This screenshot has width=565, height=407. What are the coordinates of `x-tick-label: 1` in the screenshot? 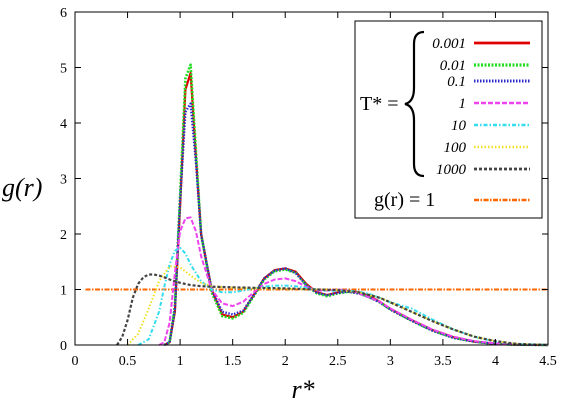 It's located at (180, 361).